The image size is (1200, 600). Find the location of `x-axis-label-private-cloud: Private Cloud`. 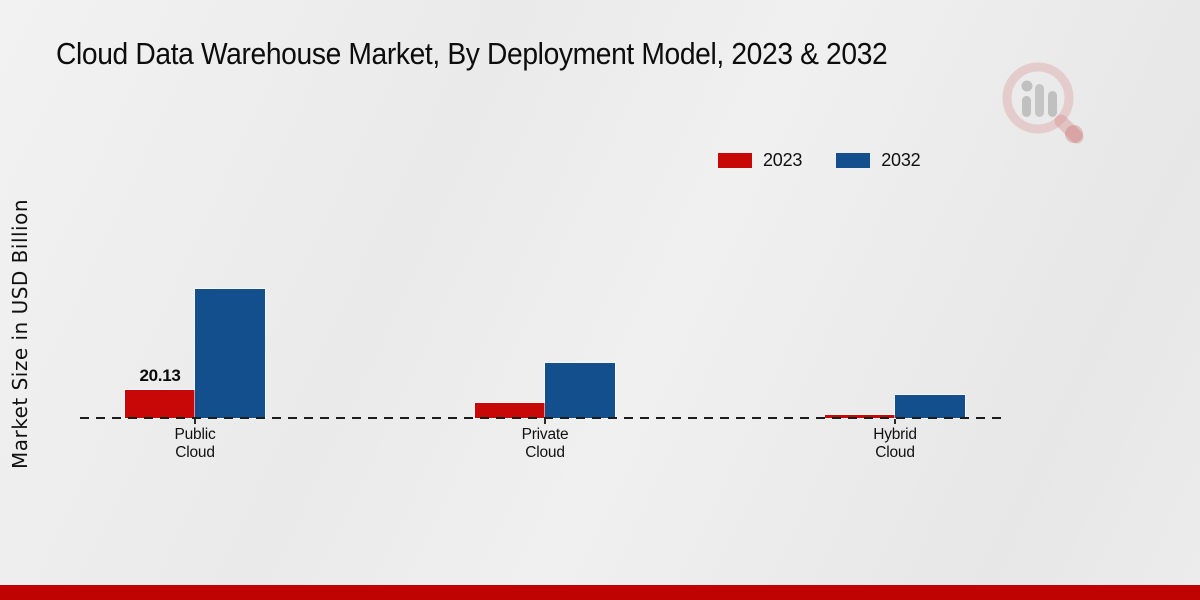

x-axis-label-private-cloud: Private Cloud is located at coordinates (545, 443).